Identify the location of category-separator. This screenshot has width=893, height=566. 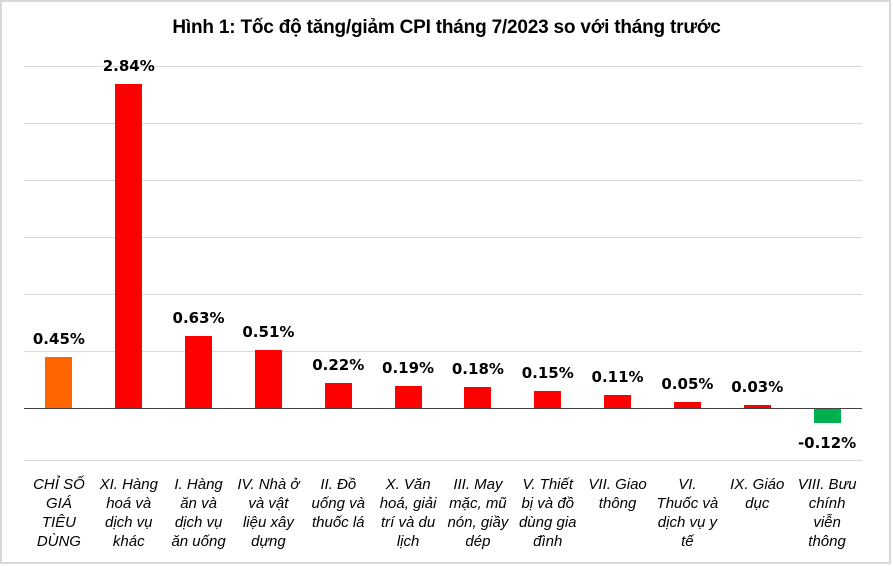
(443, 460).